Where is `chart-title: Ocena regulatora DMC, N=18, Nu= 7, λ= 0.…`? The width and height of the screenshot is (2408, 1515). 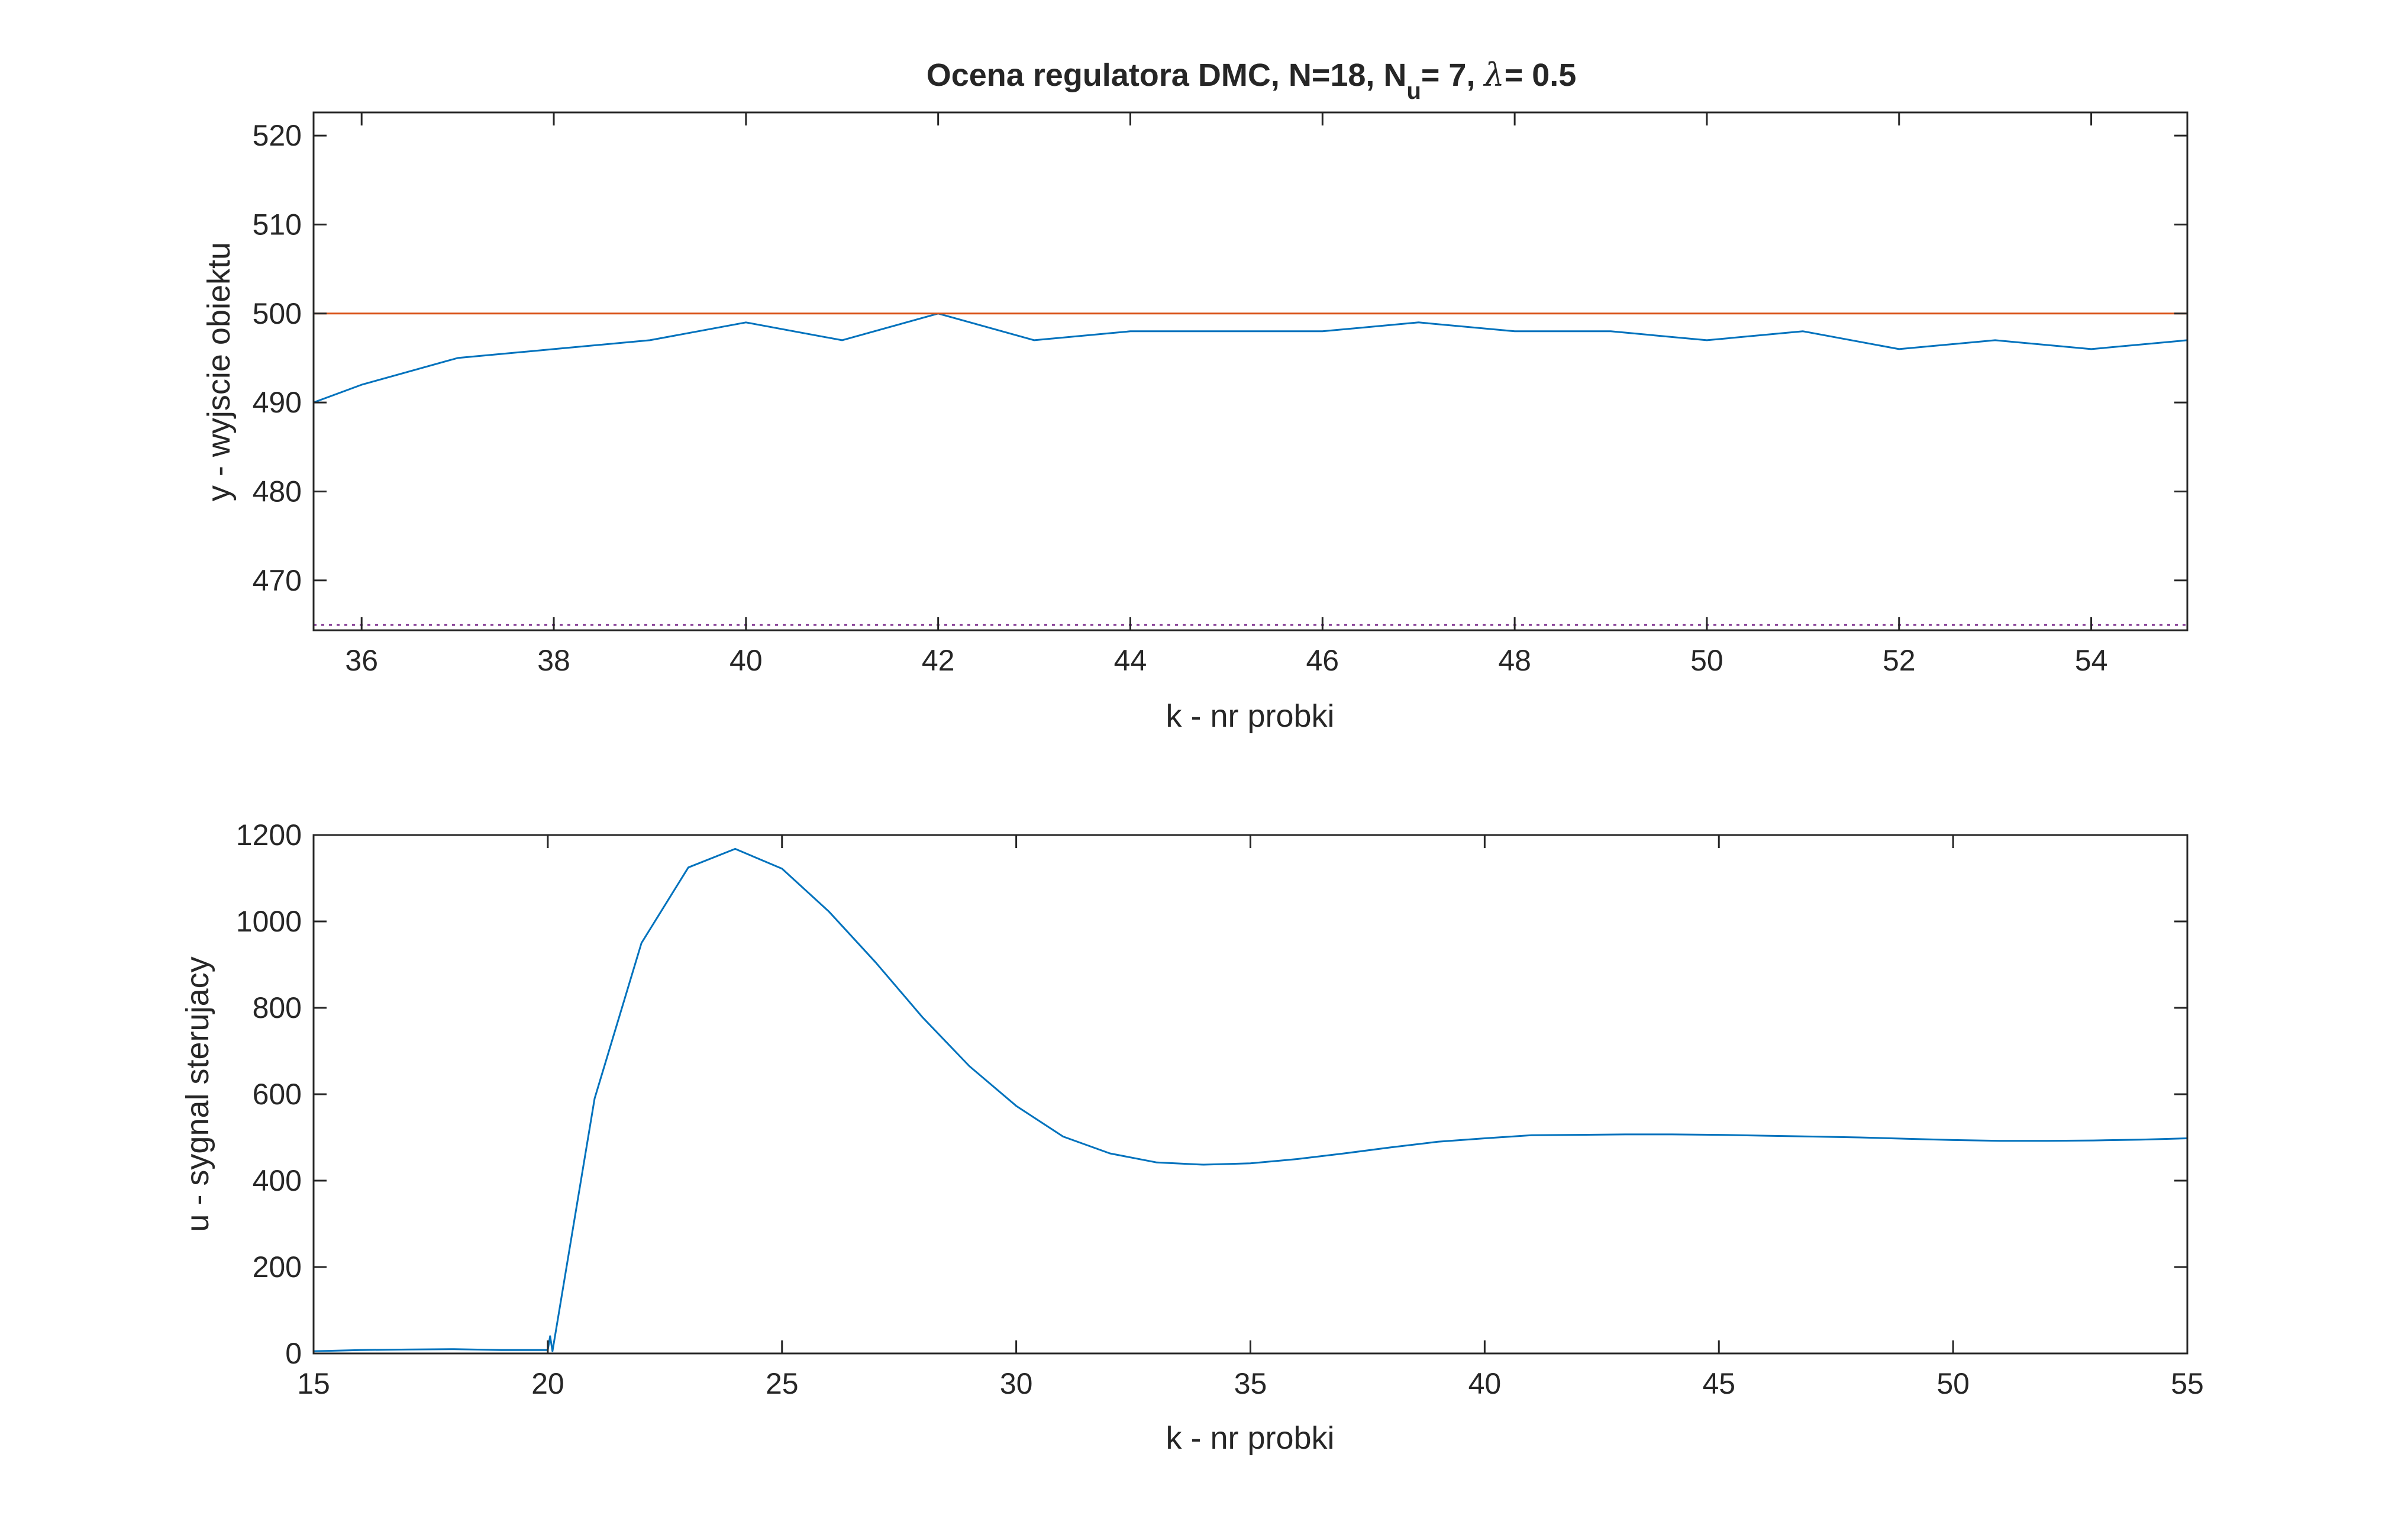 chart-title: Ocena regulatora DMC, N=18, Nu= 7, λ= 0.… is located at coordinates (1252, 80).